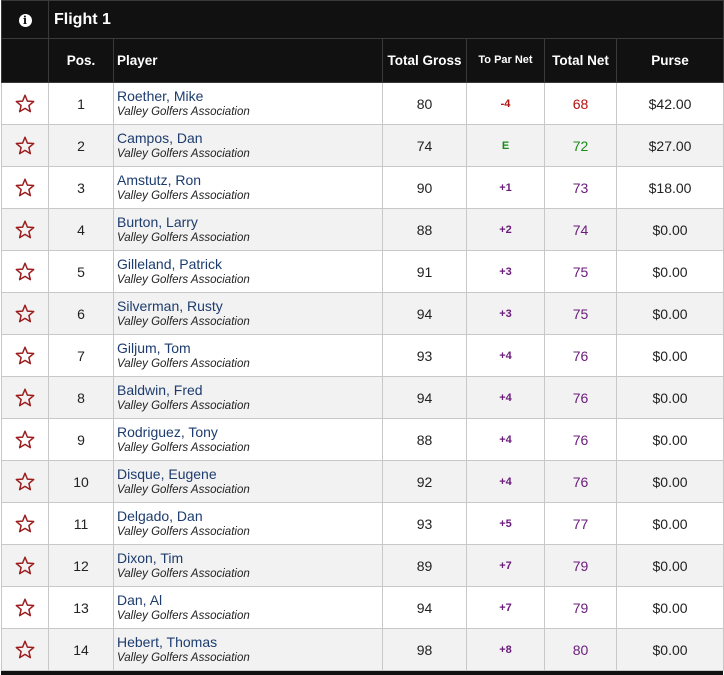  What do you see at coordinates (669, 60) in the screenshot?
I see `header-purse: Purse` at bounding box center [669, 60].